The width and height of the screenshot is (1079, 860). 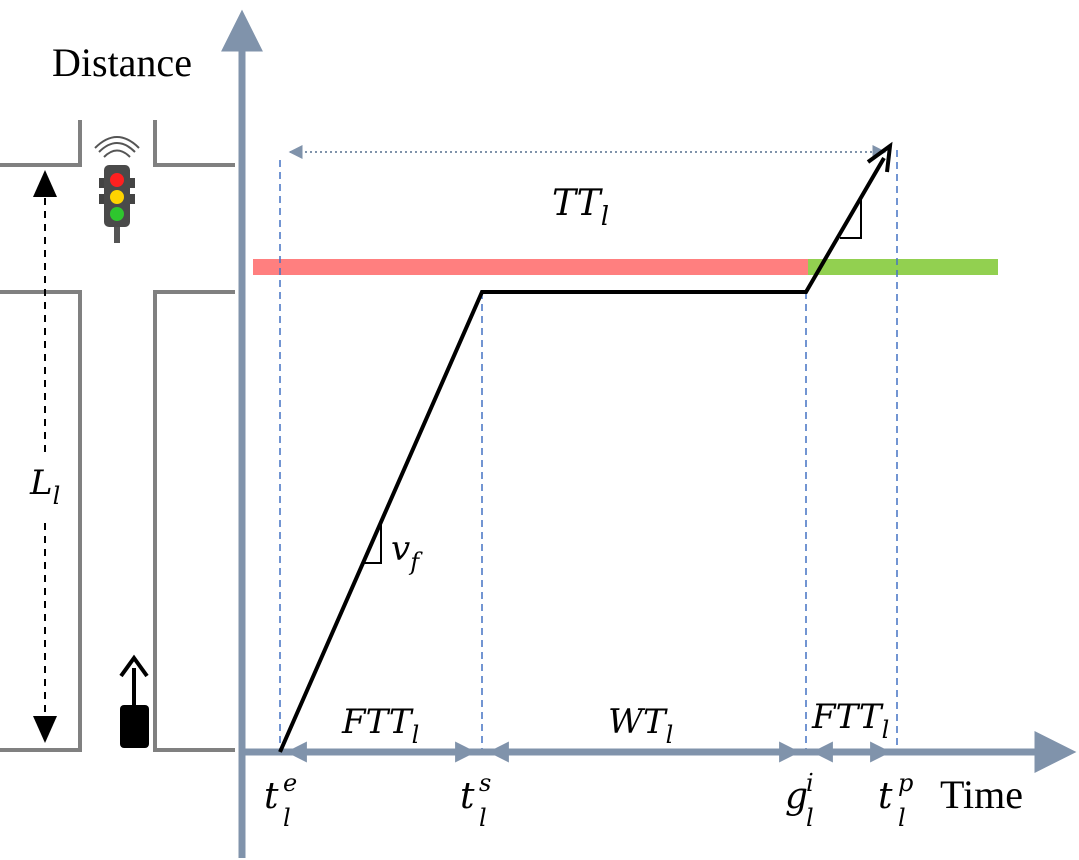 What do you see at coordinates (407, 552) in the screenshot?
I see `free-speed-label: vf` at bounding box center [407, 552].